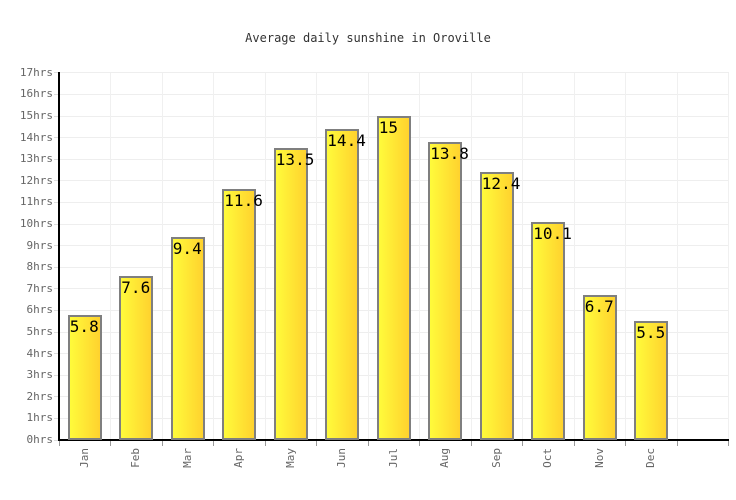 This screenshot has height=500, width=736. What do you see at coordinates (40, 288) in the screenshot?
I see `y-axis-label: 7hrs` at bounding box center [40, 288].